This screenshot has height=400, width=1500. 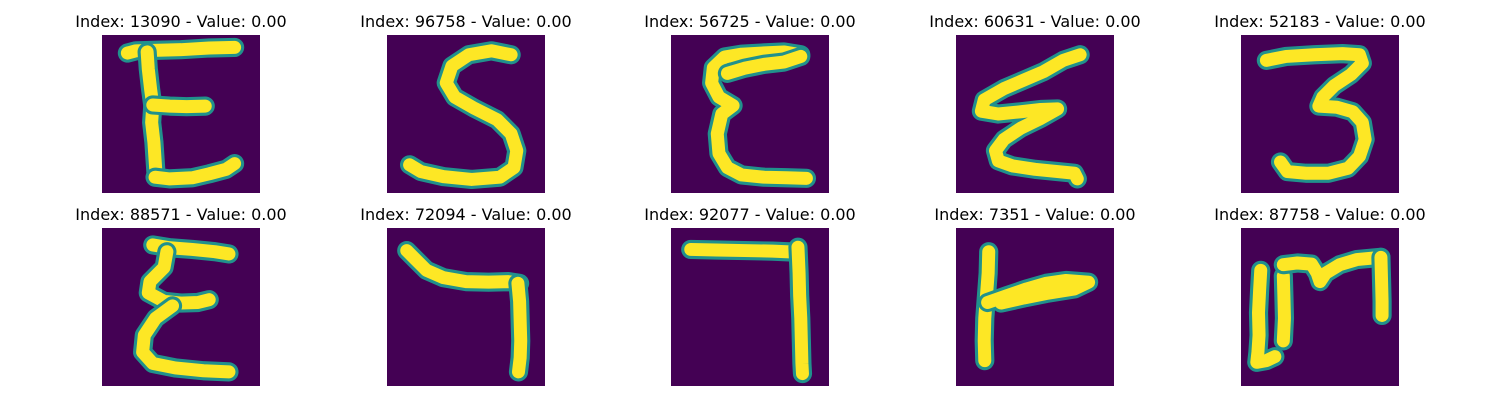 What do you see at coordinates (1320, 21) in the screenshot?
I see `panel-title: Index: 52183 - Value: 0.00` at bounding box center [1320, 21].